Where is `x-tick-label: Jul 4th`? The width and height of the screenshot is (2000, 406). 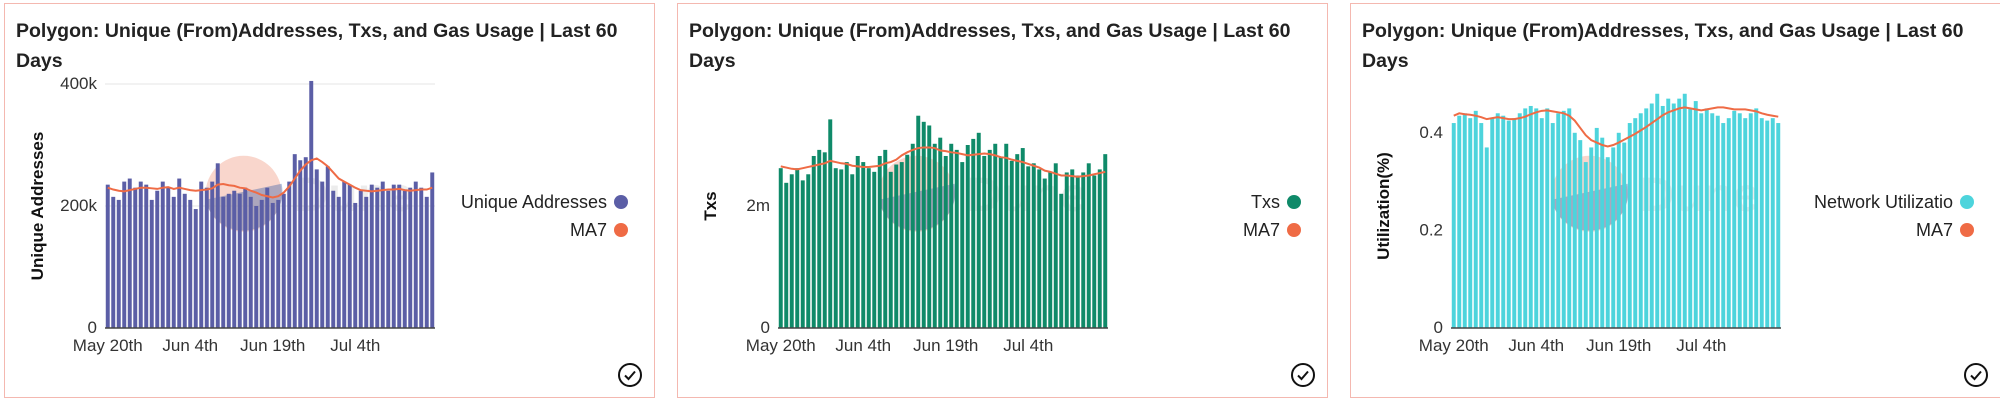
x-tick-label: Jul 4th is located at coordinates (355, 345).